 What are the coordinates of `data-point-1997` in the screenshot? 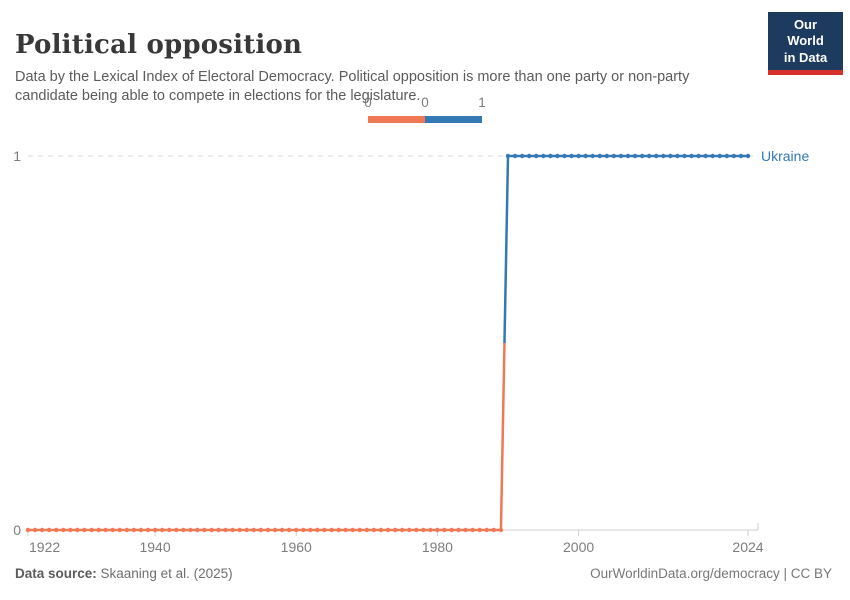 It's located at (557, 156).